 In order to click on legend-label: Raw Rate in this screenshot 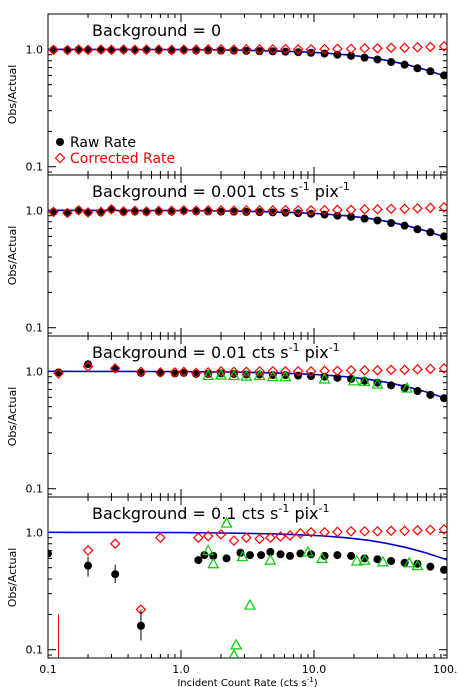, I will do `click(103, 143)`.